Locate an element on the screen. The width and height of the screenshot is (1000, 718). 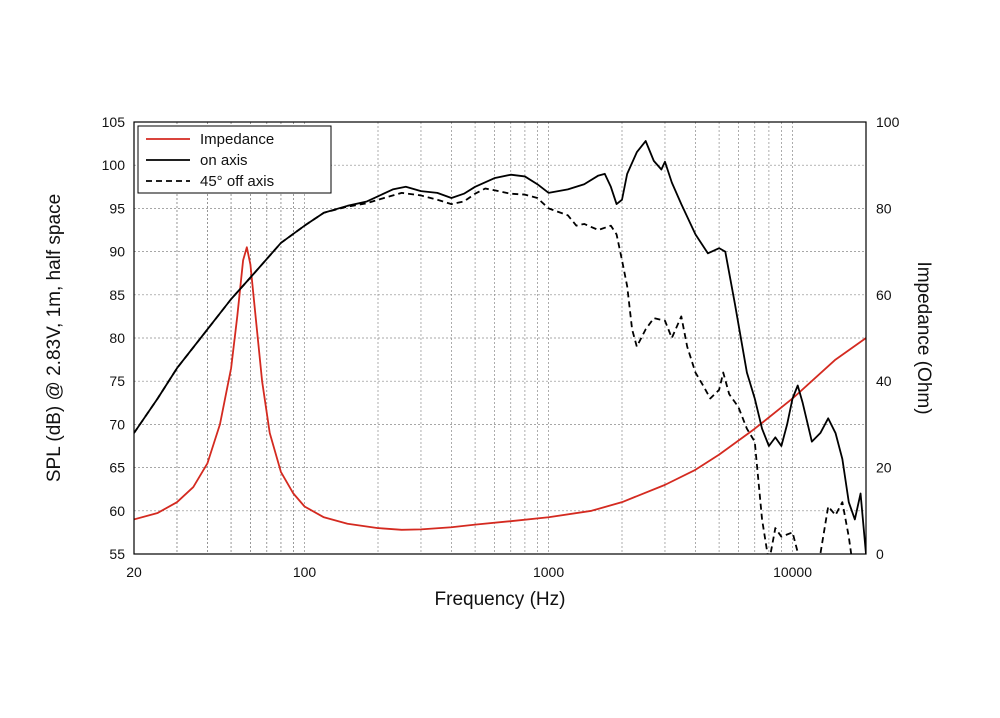
y-tick-label: 105 is located at coordinates (114, 122).